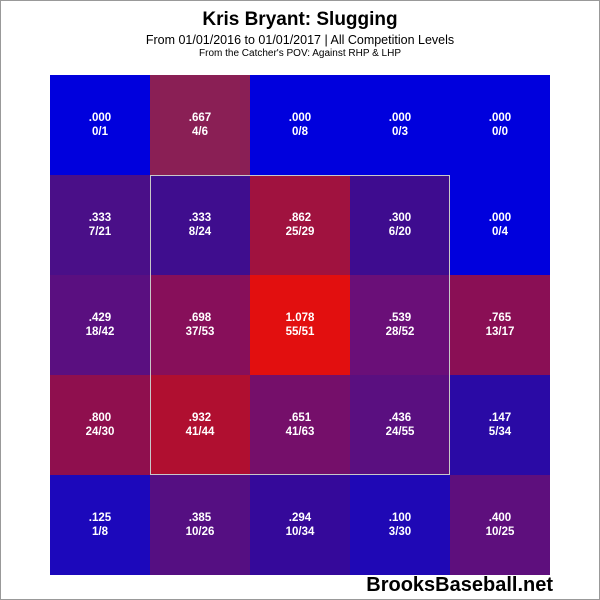  I want to click on chart-title: Kris Bryant: Slugging, so click(300, 19).